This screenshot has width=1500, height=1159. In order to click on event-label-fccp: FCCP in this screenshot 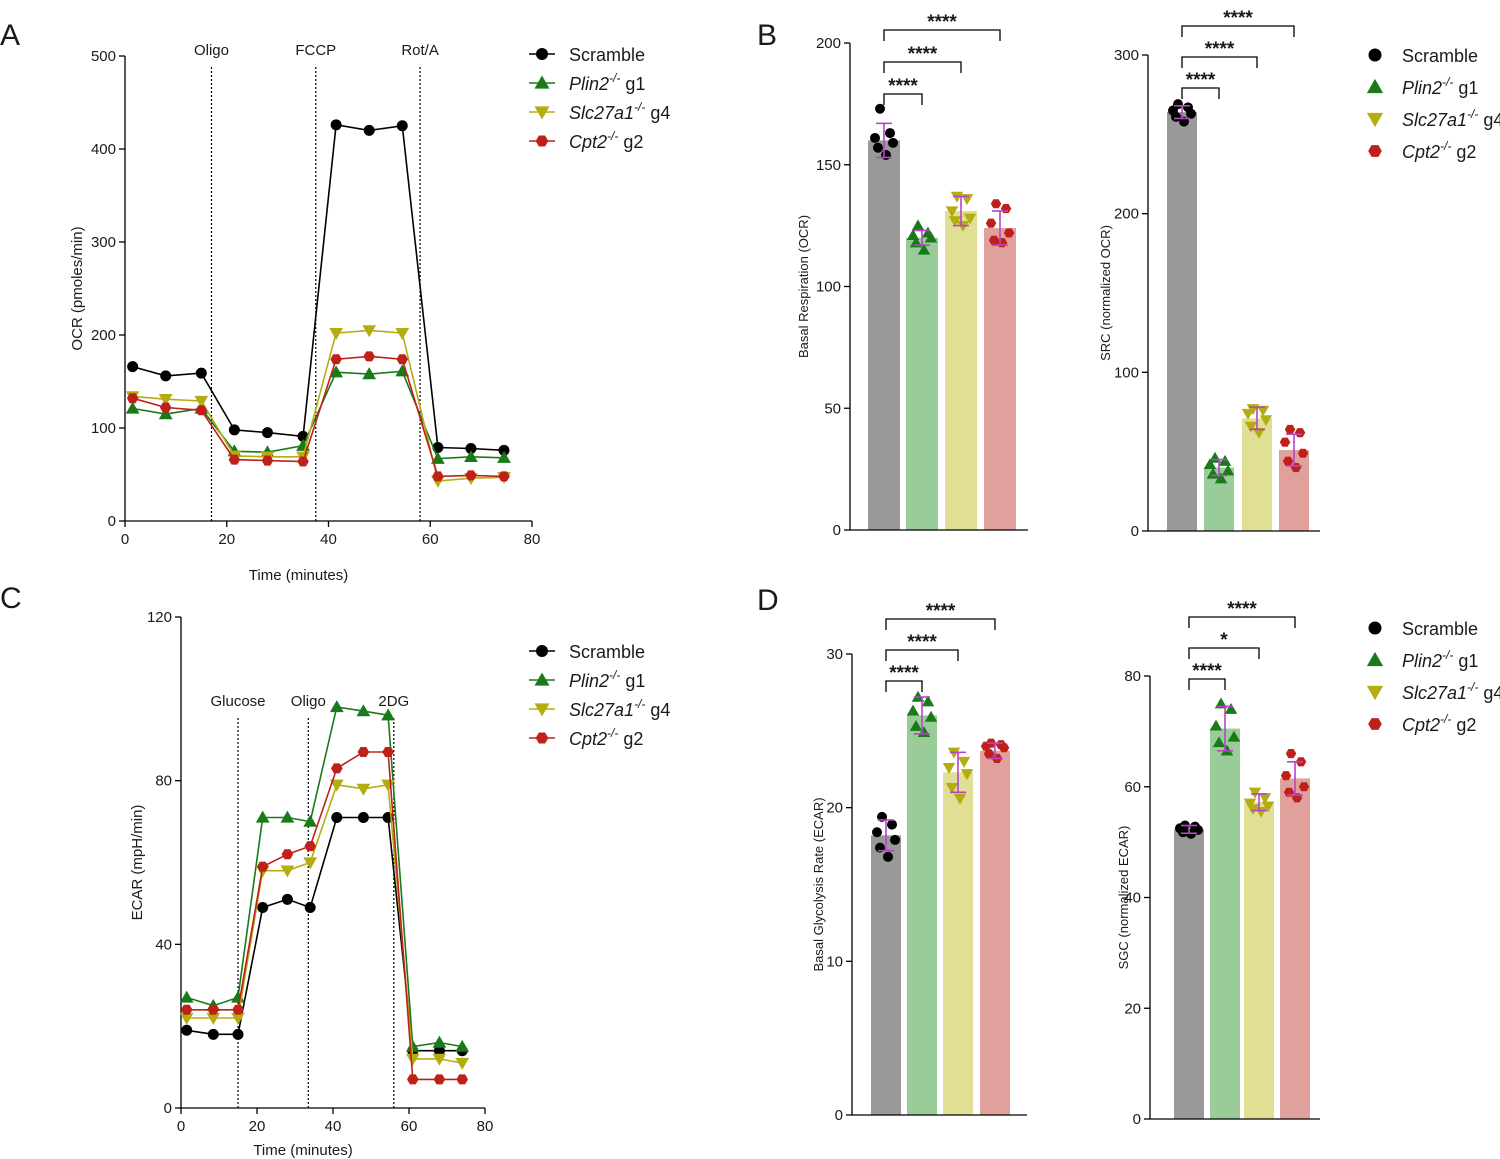, I will do `click(315, 50)`.